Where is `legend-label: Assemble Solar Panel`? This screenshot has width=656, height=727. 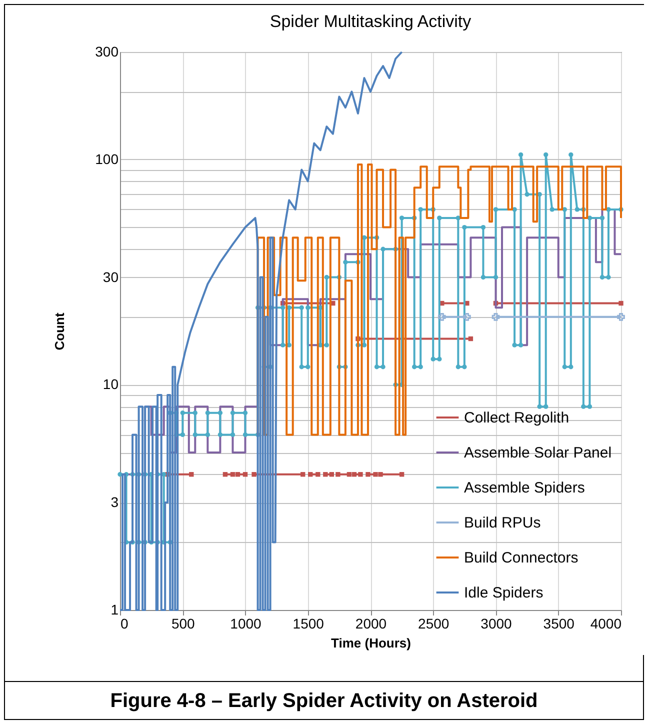
legend-label: Assemble Solar Panel is located at coordinates (538, 453).